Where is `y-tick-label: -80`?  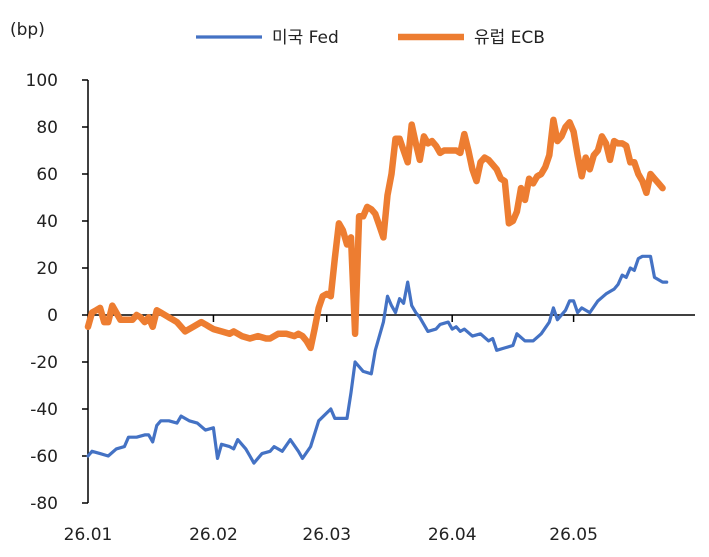
y-tick-label: -80 is located at coordinates (44, 504).